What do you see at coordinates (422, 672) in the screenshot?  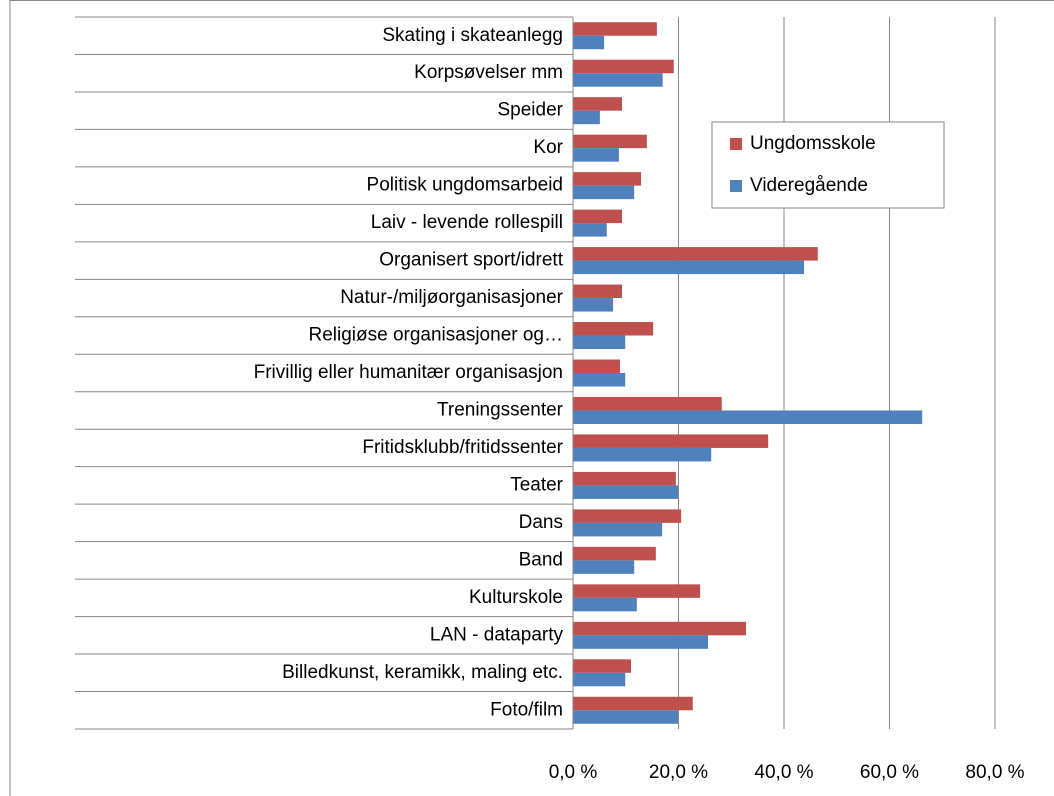 I see `y-tick-label: Billedkunst, keramikk, maling etc.` at bounding box center [422, 672].